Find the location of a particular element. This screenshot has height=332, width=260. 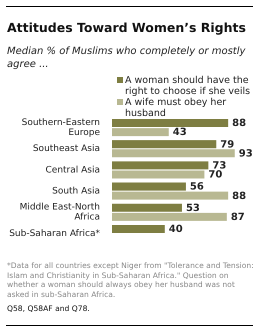

y-tick-label: Southern-Eastern Europe is located at coordinates (61, 128).